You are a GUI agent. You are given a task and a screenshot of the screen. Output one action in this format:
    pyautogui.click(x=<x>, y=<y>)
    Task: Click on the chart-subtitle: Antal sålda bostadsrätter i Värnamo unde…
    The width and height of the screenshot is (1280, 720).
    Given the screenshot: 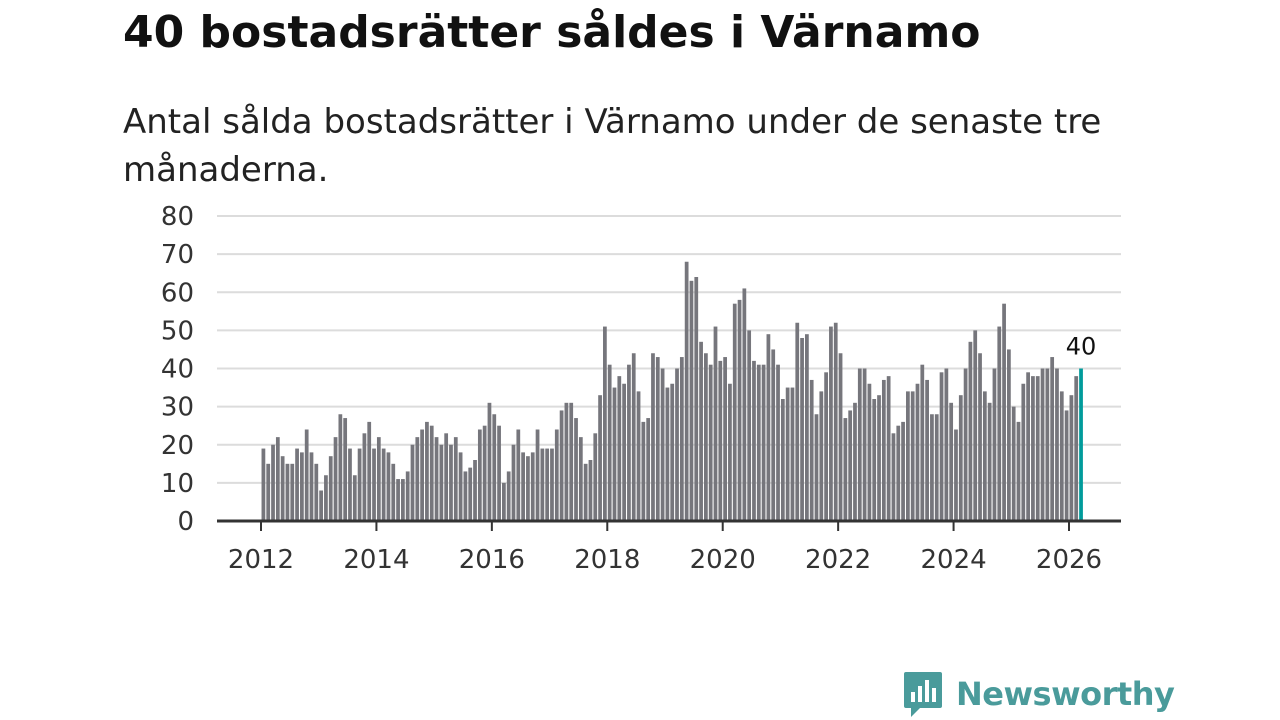 What is the action you would take?
    pyautogui.click(x=612, y=146)
    